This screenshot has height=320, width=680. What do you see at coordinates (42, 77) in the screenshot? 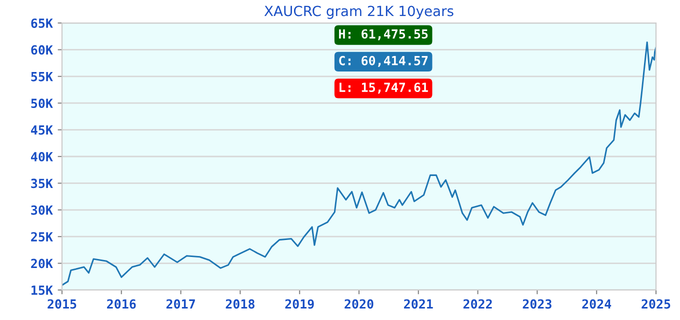
I see `y-tick-label: 55K` at bounding box center [42, 77].